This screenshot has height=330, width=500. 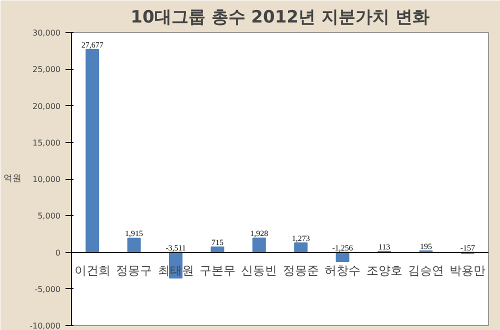 I want to click on y-tick-label: 25,000, so click(x=46, y=69).